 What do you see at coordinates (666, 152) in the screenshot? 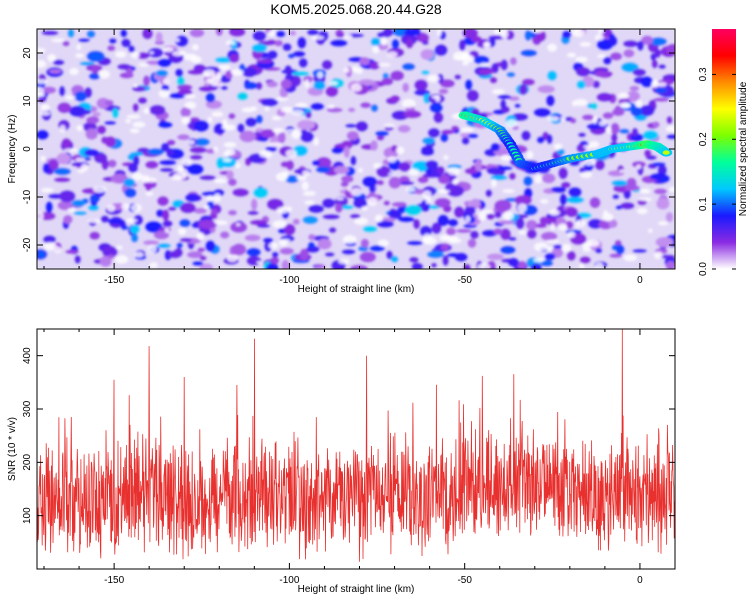
I see `ridge-point` at bounding box center [666, 152].